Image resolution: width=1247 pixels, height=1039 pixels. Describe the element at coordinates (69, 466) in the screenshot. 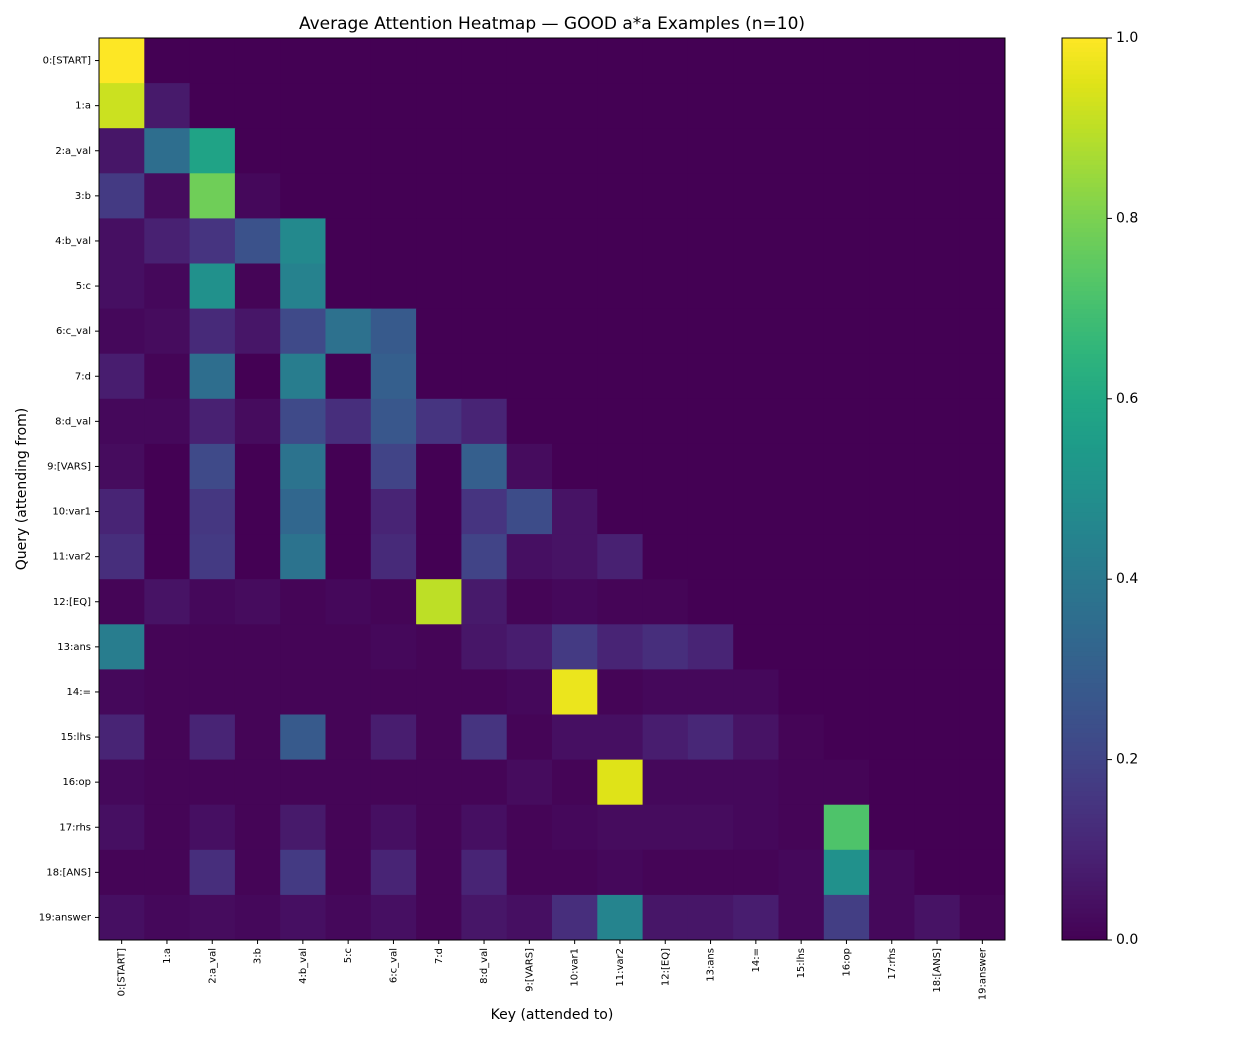

I see `y-tick-label: 9:[VARS]` at that location.